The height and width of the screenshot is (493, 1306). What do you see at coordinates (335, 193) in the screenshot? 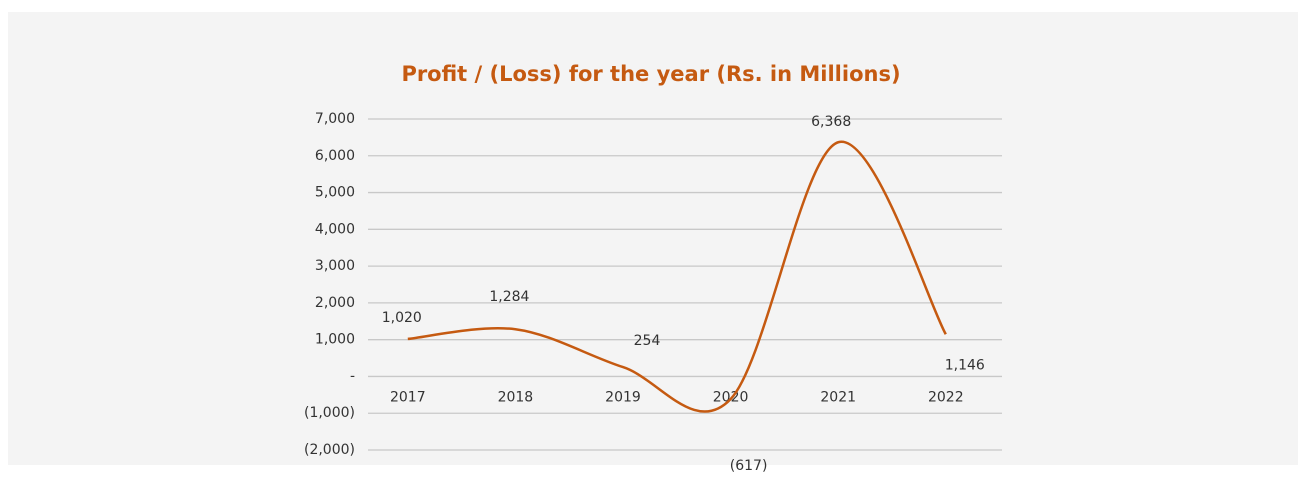
I see `y-tick-label: 5,000` at bounding box center [335, 193].